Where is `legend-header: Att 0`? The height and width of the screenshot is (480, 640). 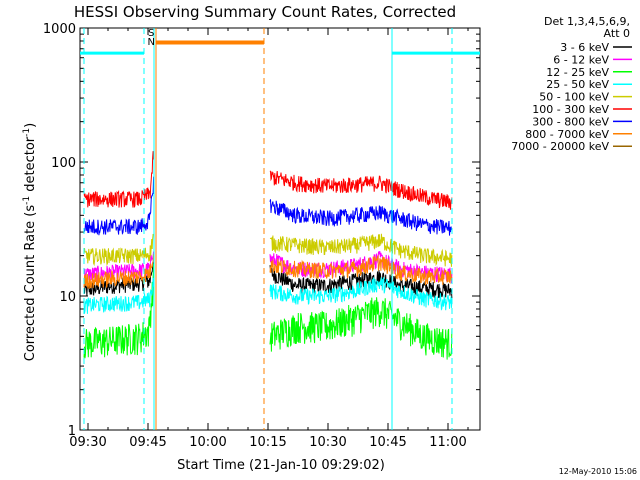
legend-header: Att 0 is located at coordinates (617, 33).